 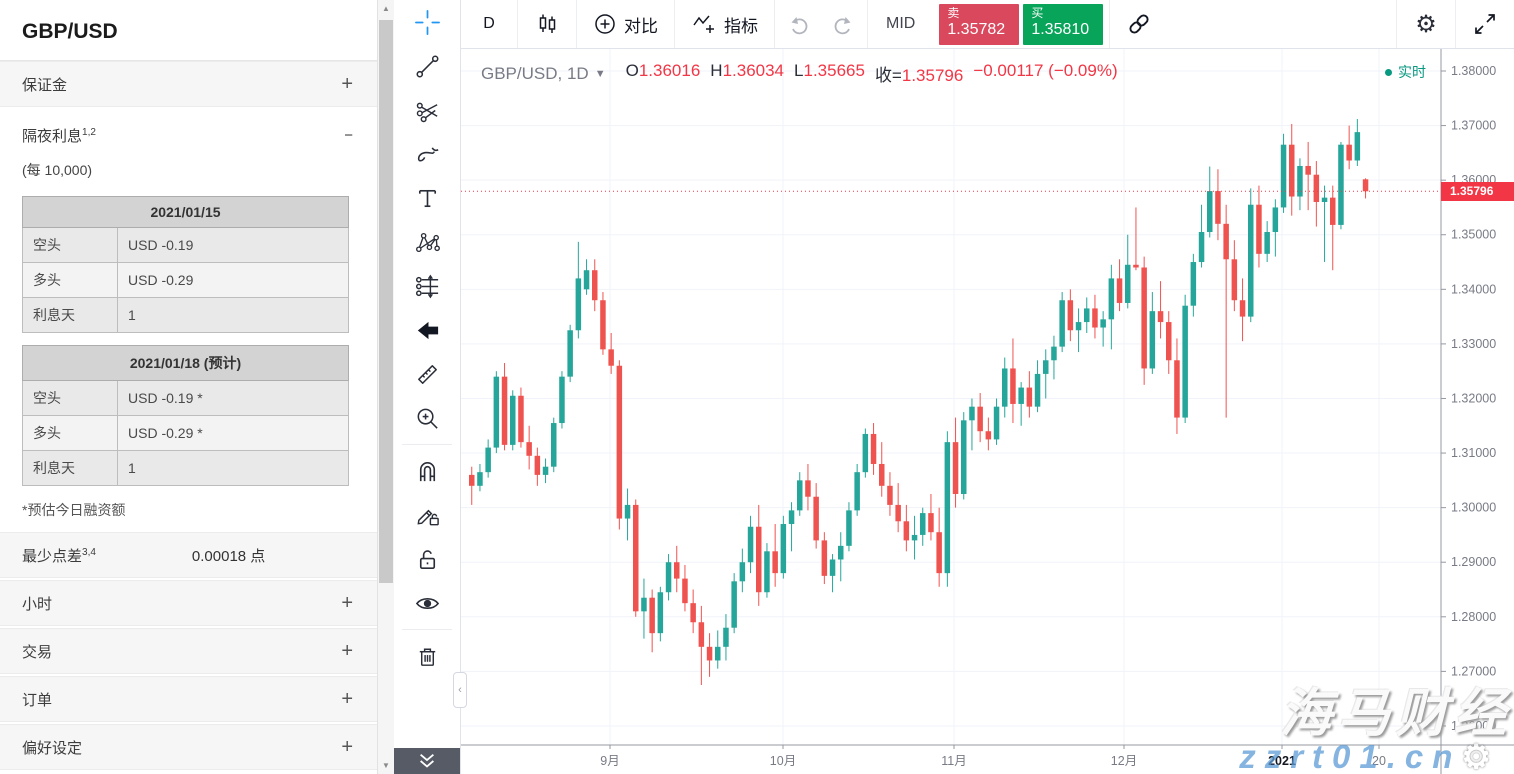 I want to click on price-tick-label: 1.30000, so click(x=1473, y=508).